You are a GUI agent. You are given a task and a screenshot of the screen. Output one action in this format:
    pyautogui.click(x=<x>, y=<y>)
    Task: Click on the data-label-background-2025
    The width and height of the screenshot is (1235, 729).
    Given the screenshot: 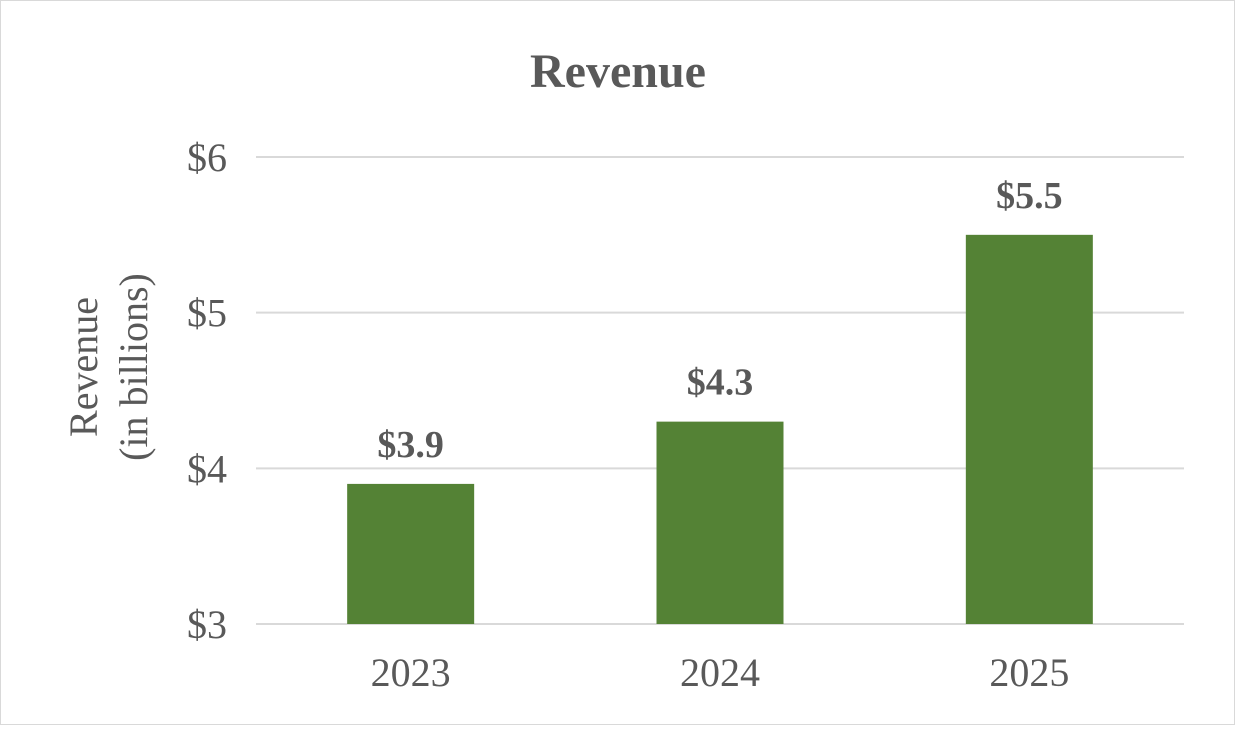 What is the action you would take?
    pyautogui.click(x=1029, y=194)
    